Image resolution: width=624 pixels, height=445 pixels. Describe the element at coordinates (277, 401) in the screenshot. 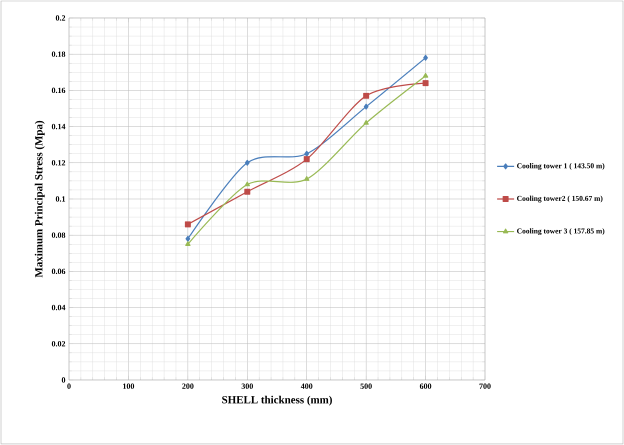

I see `x-axis-title: SHELL thickness (mm)` at that location.